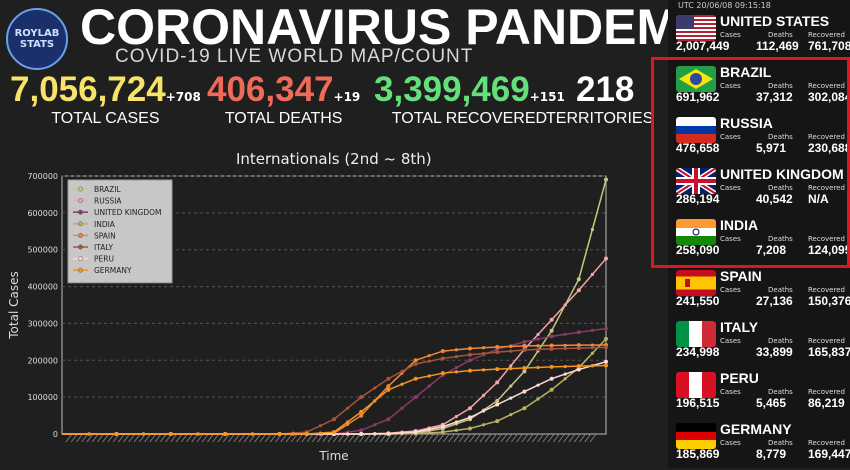  I want to click on country-recovered: 124,095, so click(829, 250).